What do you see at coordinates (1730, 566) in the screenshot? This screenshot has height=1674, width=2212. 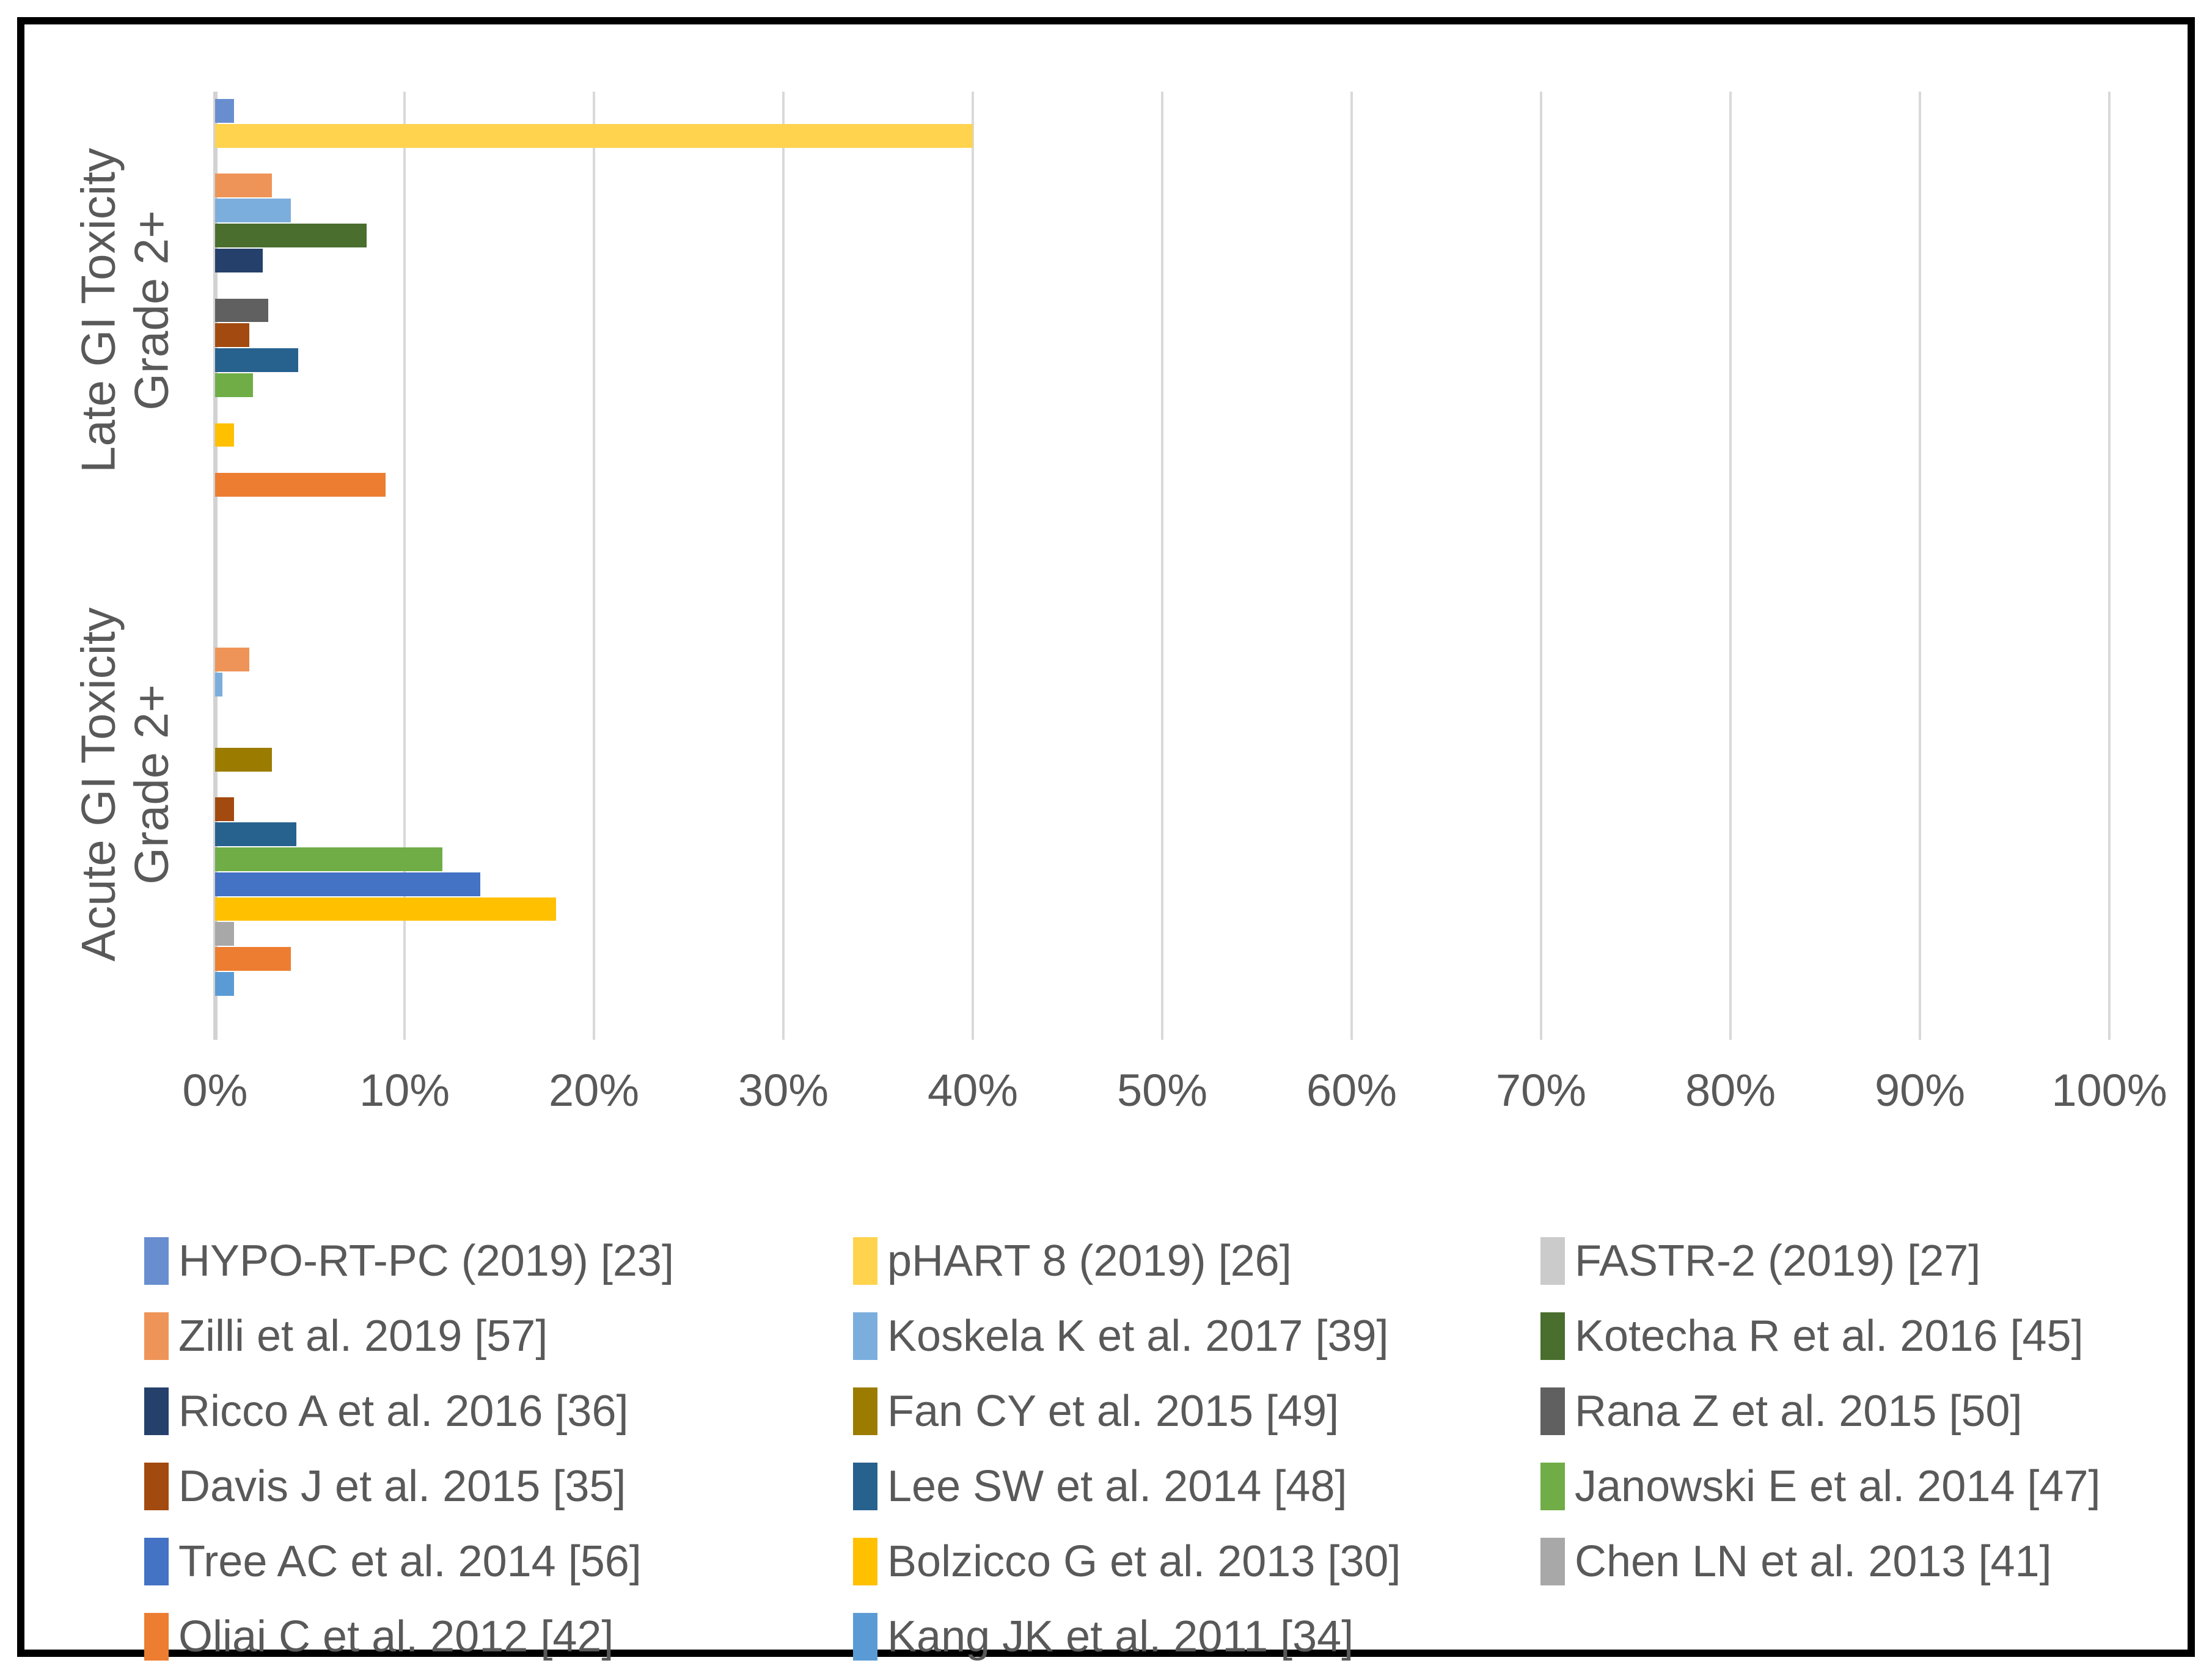 I see `gridline-80%` at bounding box center [1730, 566].